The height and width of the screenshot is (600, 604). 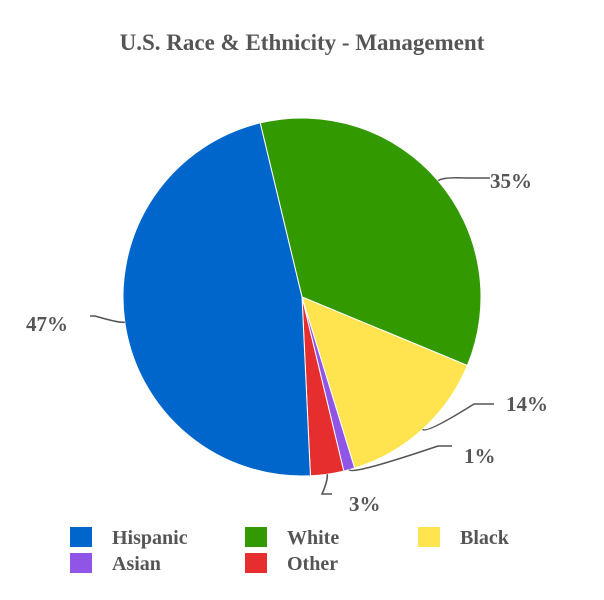 I want to click on data-label-white: 35%, so click(x=511, y=181).